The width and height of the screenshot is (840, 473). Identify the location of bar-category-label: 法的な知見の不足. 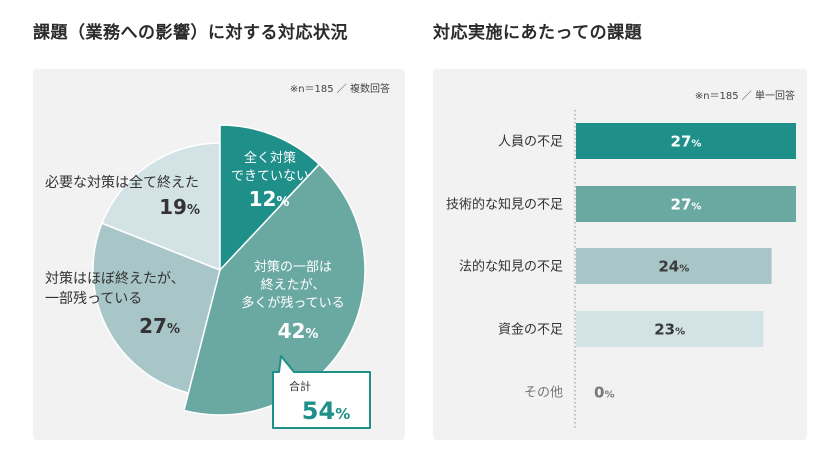
(511, 267).